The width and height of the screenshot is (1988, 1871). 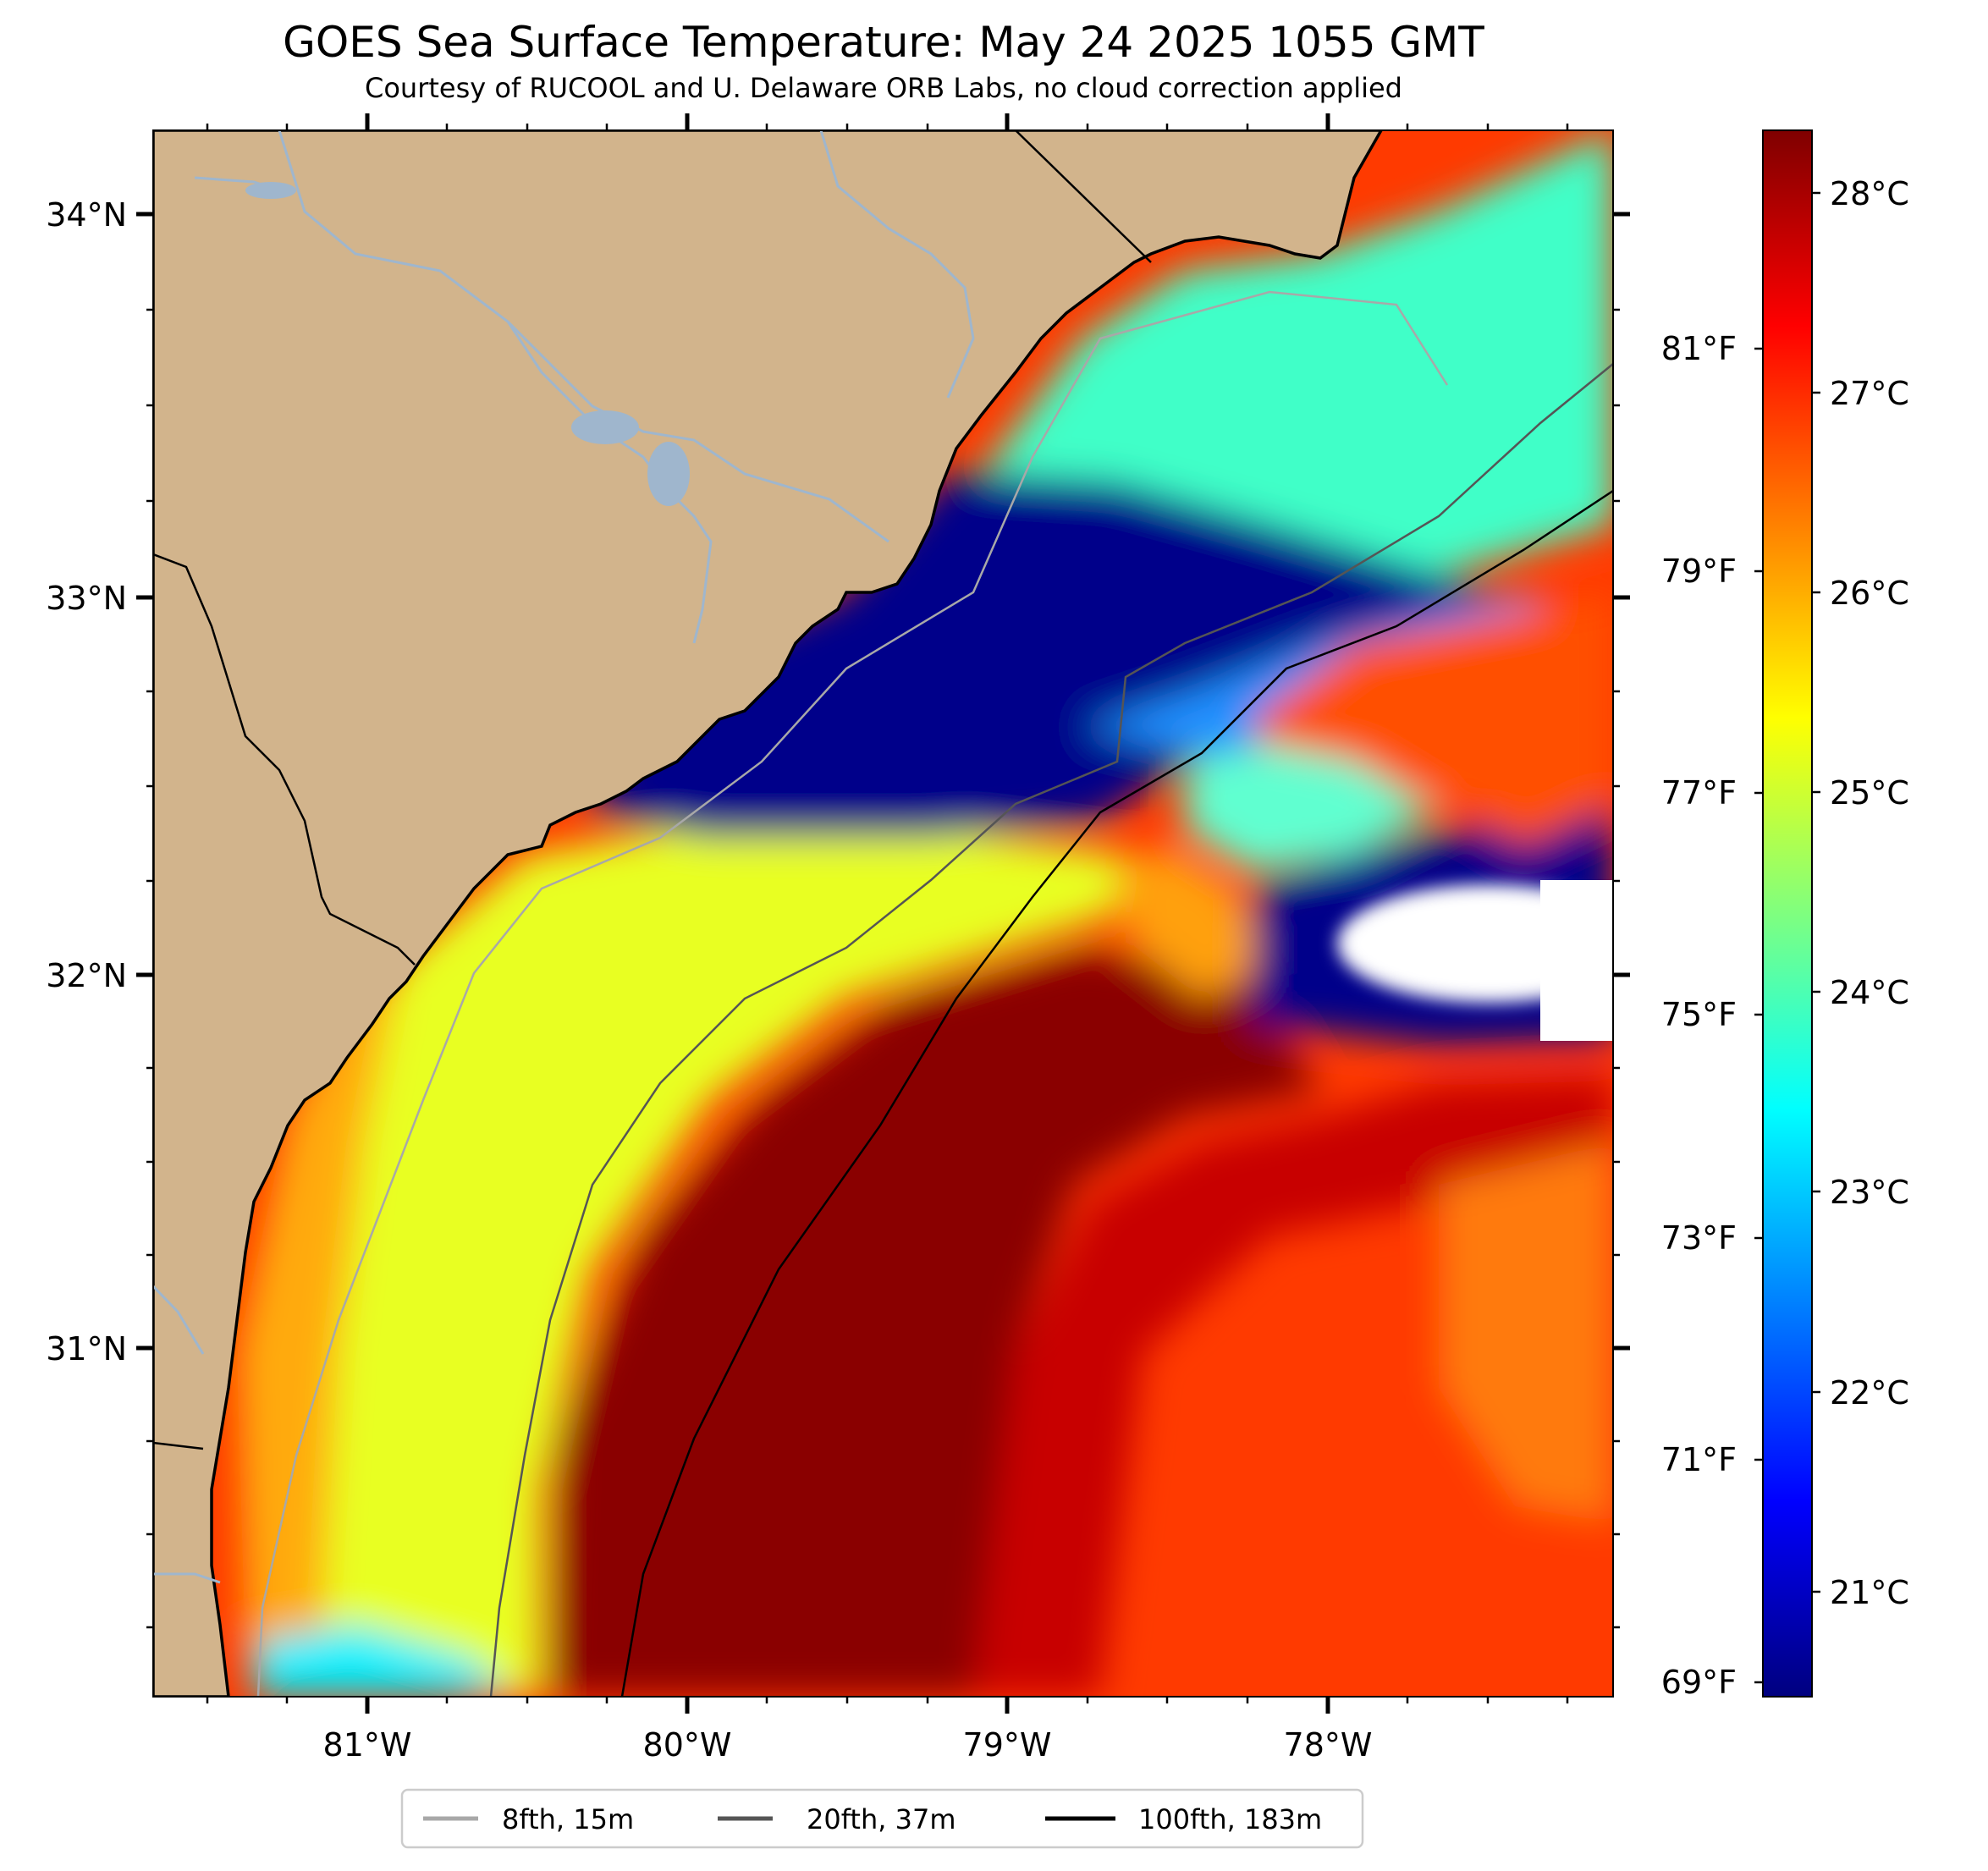 I want to click on sst-cold-water, so click(x=1053, y=656).